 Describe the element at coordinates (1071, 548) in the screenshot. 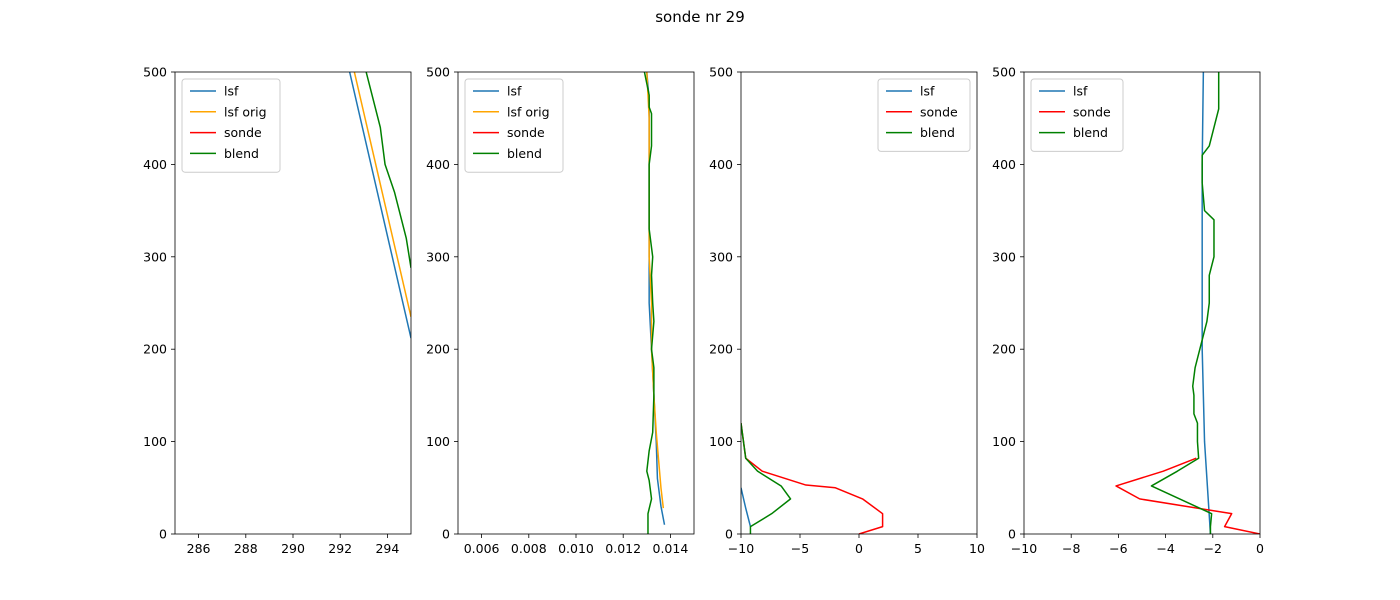

I see `x-tick-label: −8` at that location.